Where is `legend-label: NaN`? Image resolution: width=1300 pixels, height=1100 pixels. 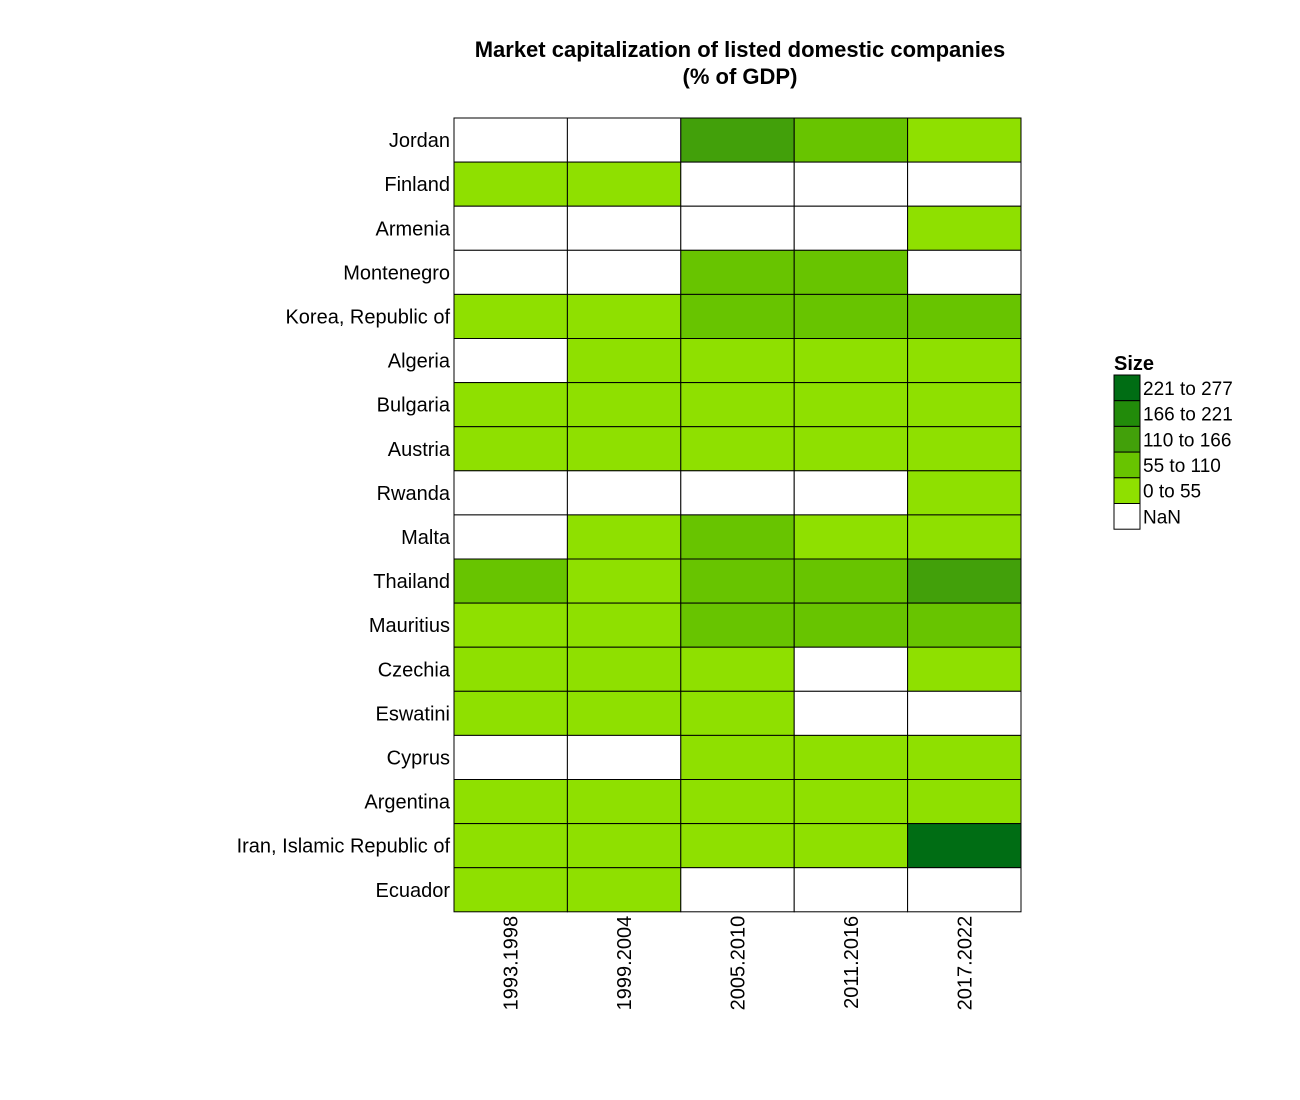 legend-label: NaN is located at coordinates (1162, 517).